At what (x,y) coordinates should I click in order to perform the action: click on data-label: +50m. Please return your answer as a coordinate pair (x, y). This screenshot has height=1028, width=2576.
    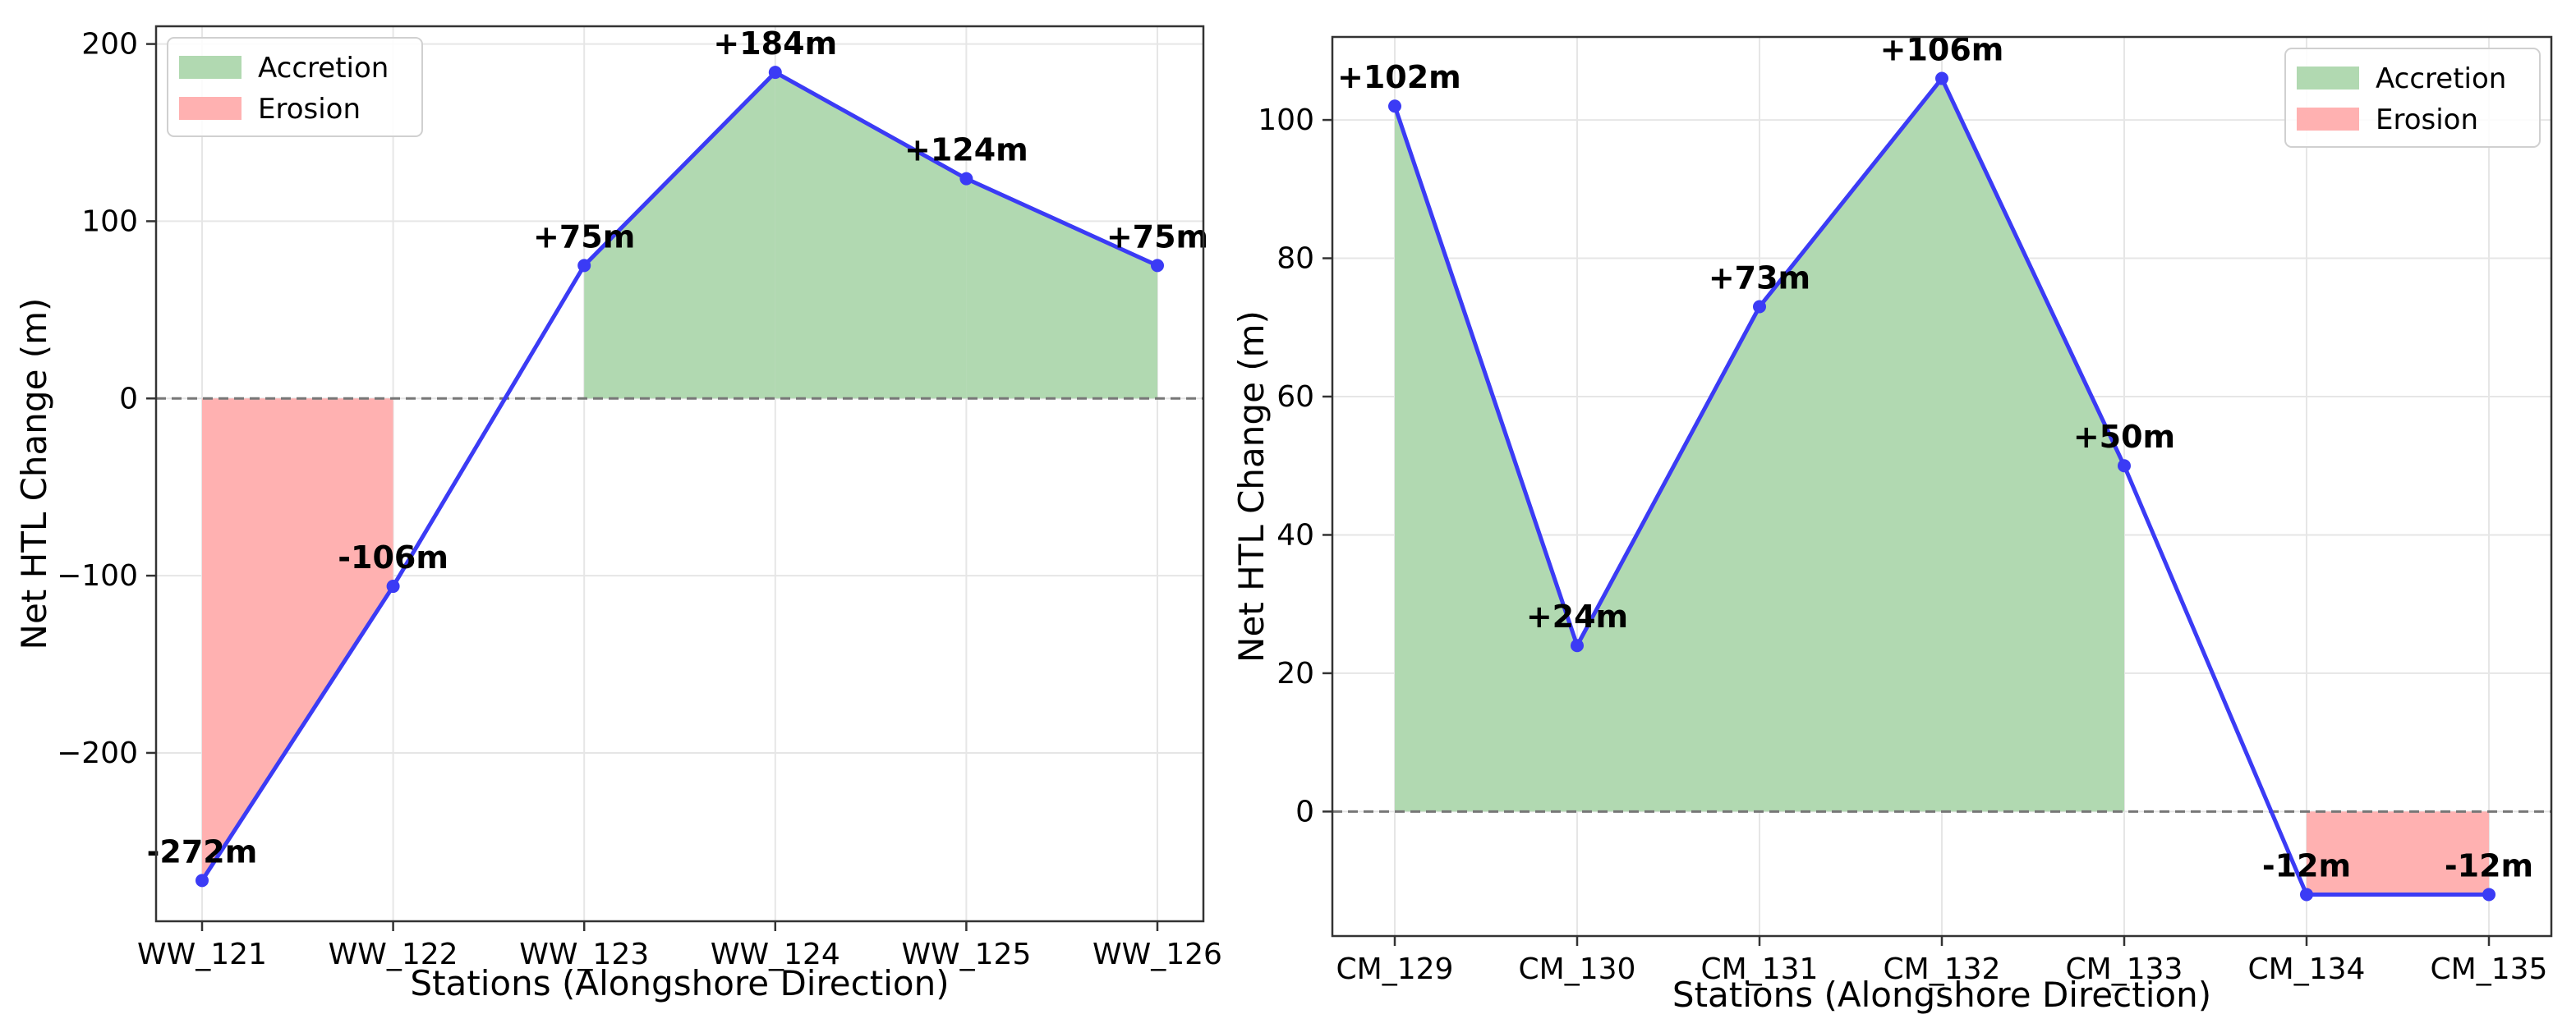
    Looking at the image, I should click on (2124, 437).